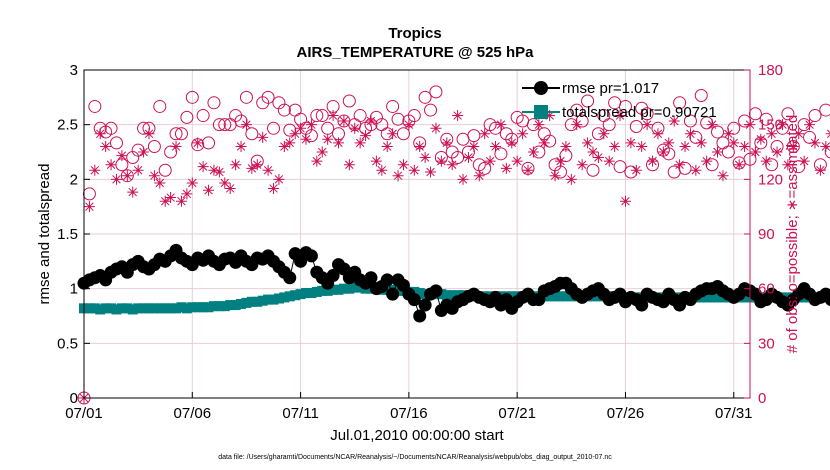 The image size is (830, 470). I want to click on legend-totalspread-marker, so click(541, 112).